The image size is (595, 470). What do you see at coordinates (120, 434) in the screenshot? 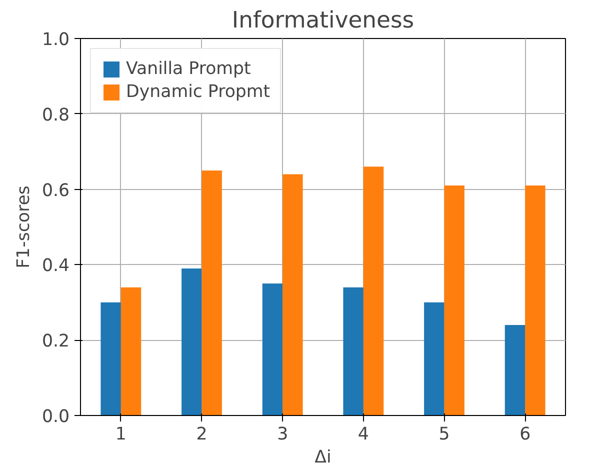
I see `x-tick-label: 1` at bounding box center [120, 434].